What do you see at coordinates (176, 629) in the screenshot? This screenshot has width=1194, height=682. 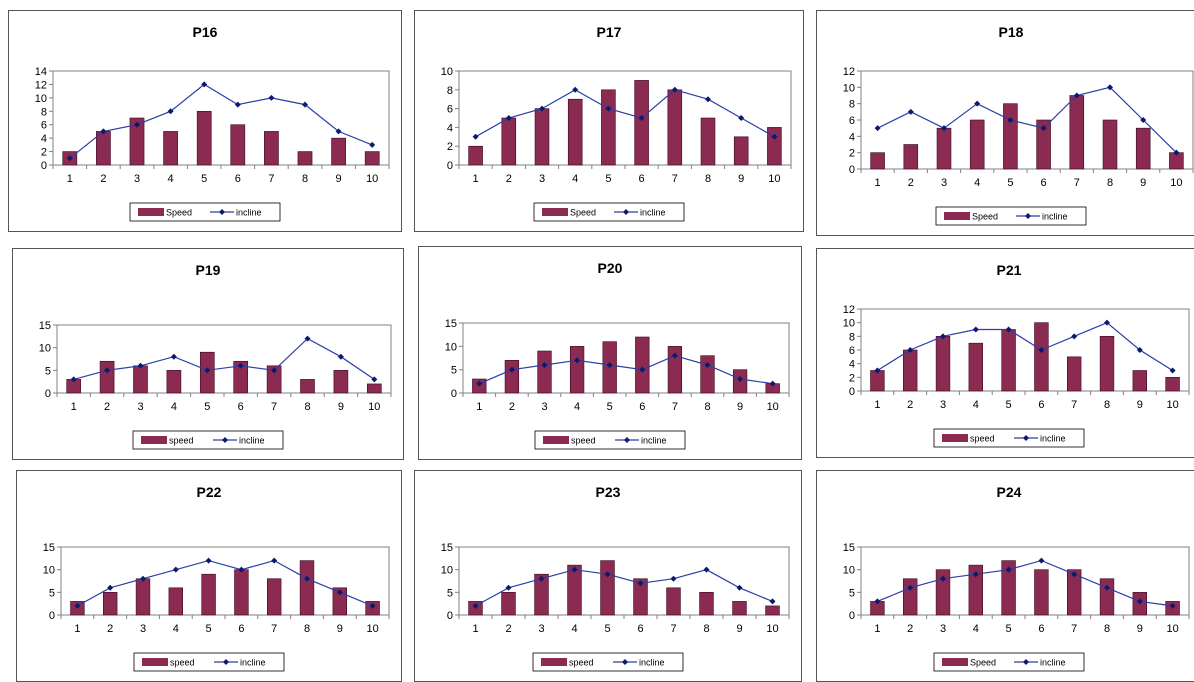 I see `x-tick-label: 4` at bounding box center [176, 629].